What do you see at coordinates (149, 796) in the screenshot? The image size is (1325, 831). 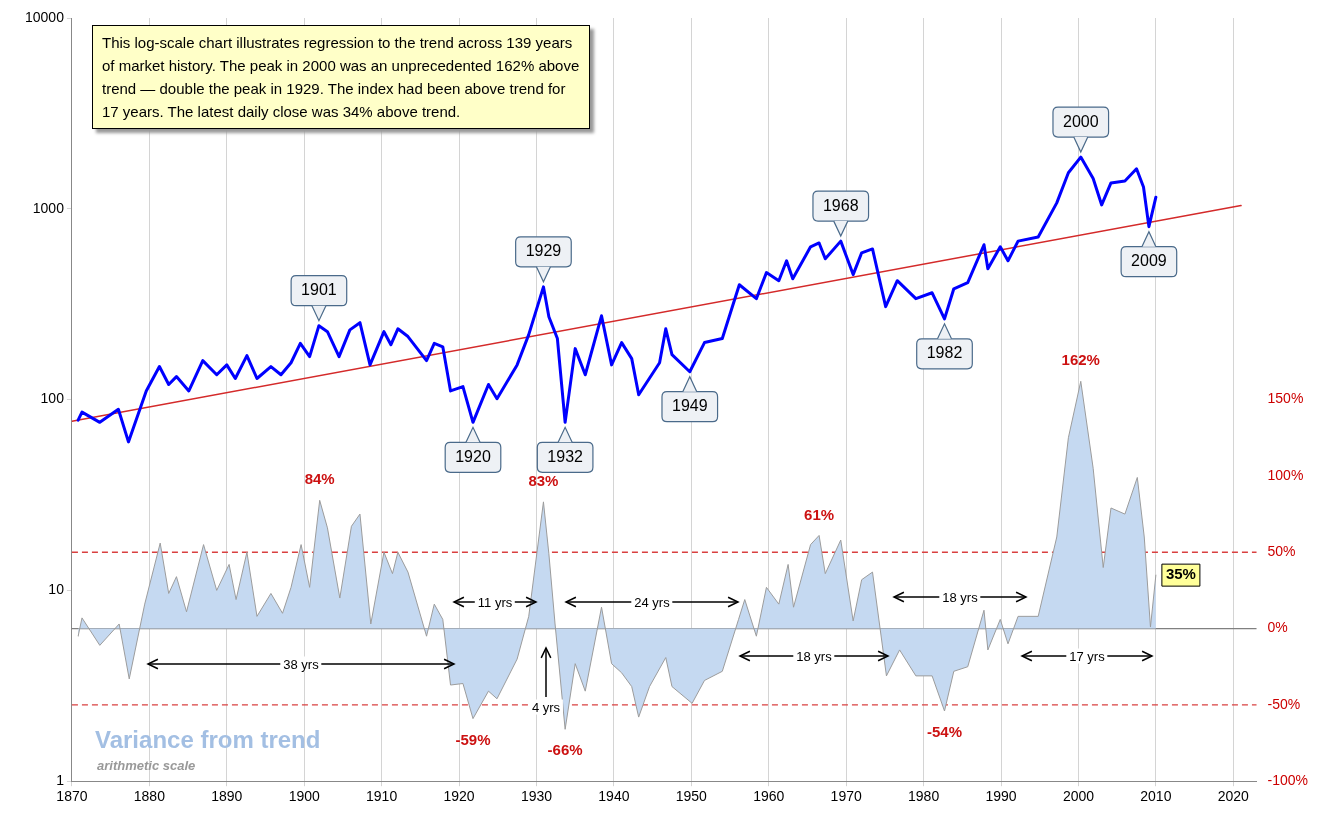 I see `x-tick-label: 1880` at bounding box center [149, 796].